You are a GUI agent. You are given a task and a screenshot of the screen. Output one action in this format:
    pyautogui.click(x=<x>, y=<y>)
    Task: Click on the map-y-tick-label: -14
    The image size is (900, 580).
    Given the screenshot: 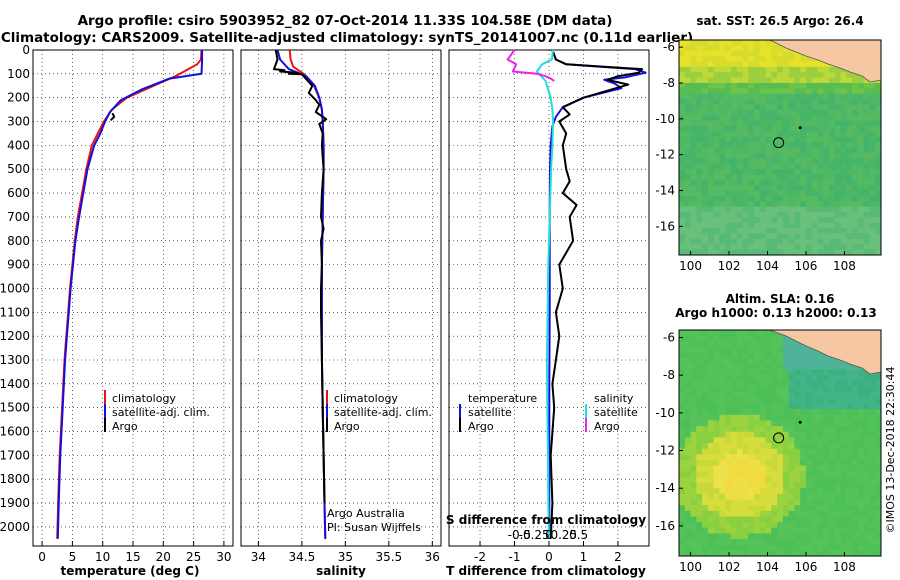 What is the action you would take?
    pyautogui.click(x=665, y=191)
    